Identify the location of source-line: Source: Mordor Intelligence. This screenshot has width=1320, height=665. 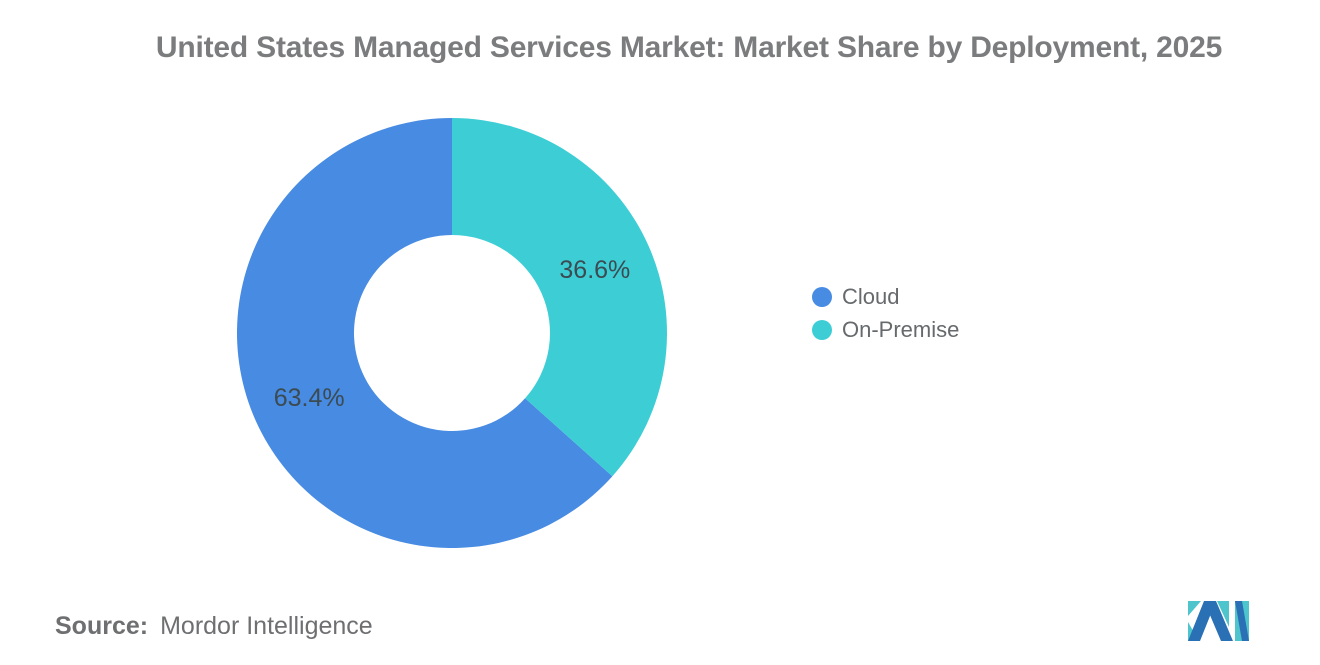
(214, 626).